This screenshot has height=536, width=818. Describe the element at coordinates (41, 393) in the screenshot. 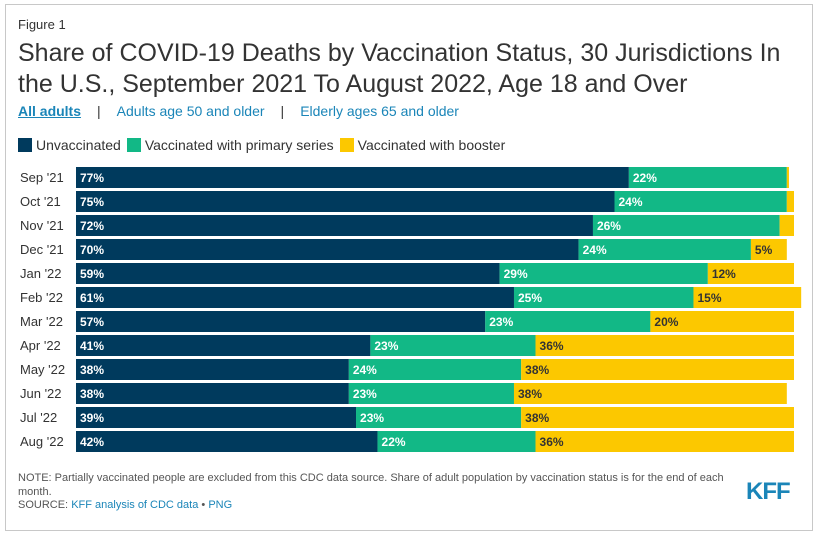

I see `category-label: Jun '22` at that location.